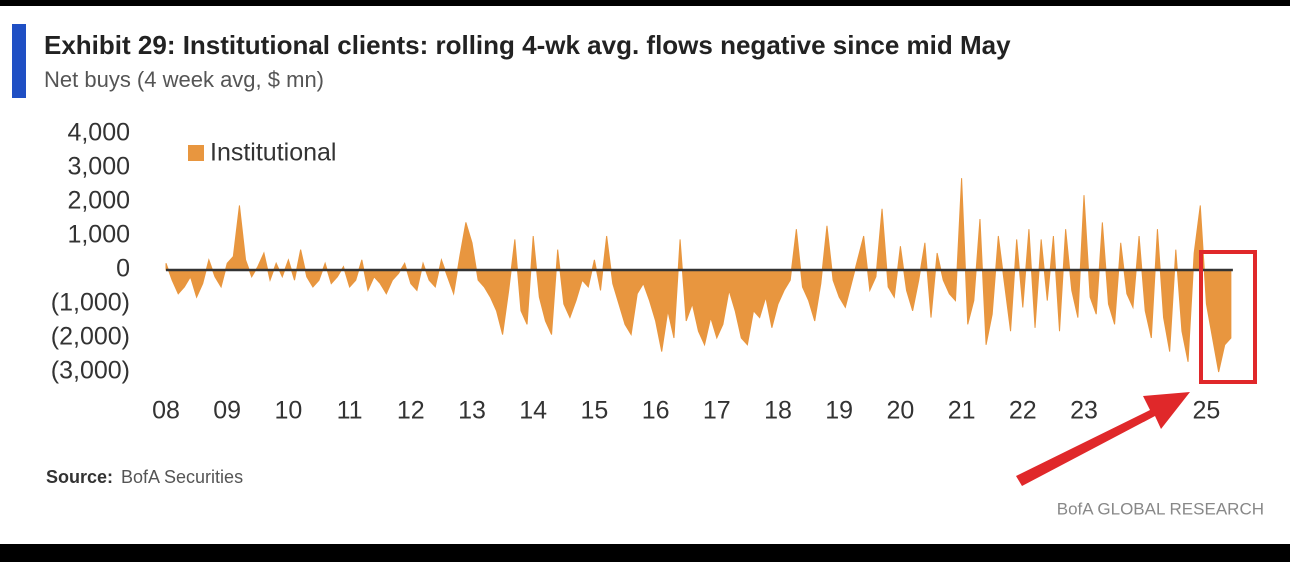 The width and height of the screenshot is (1290, 562). What do you see at coordinates (182, 477) in the screenshot?
I see `source: BofA Securities` at bounding box center [182, 477].